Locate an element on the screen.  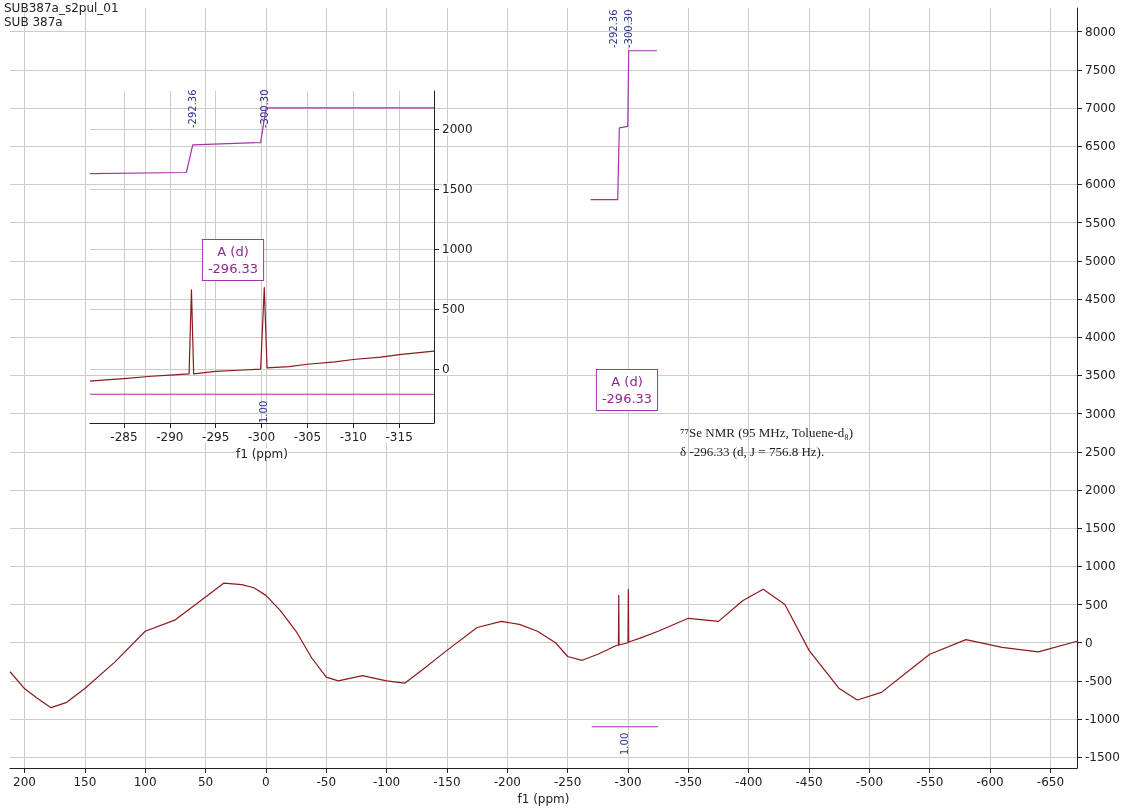
x-tick-label: -50 is located at coordinates (326, 782).